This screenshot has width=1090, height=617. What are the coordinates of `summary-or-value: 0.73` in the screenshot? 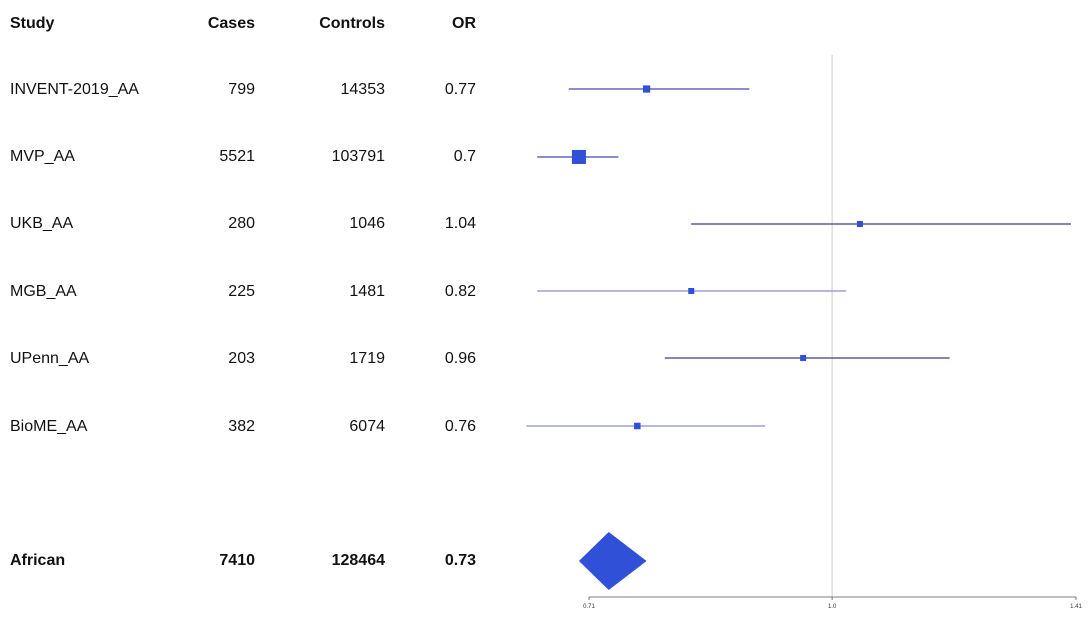 It's located at (460, 560).